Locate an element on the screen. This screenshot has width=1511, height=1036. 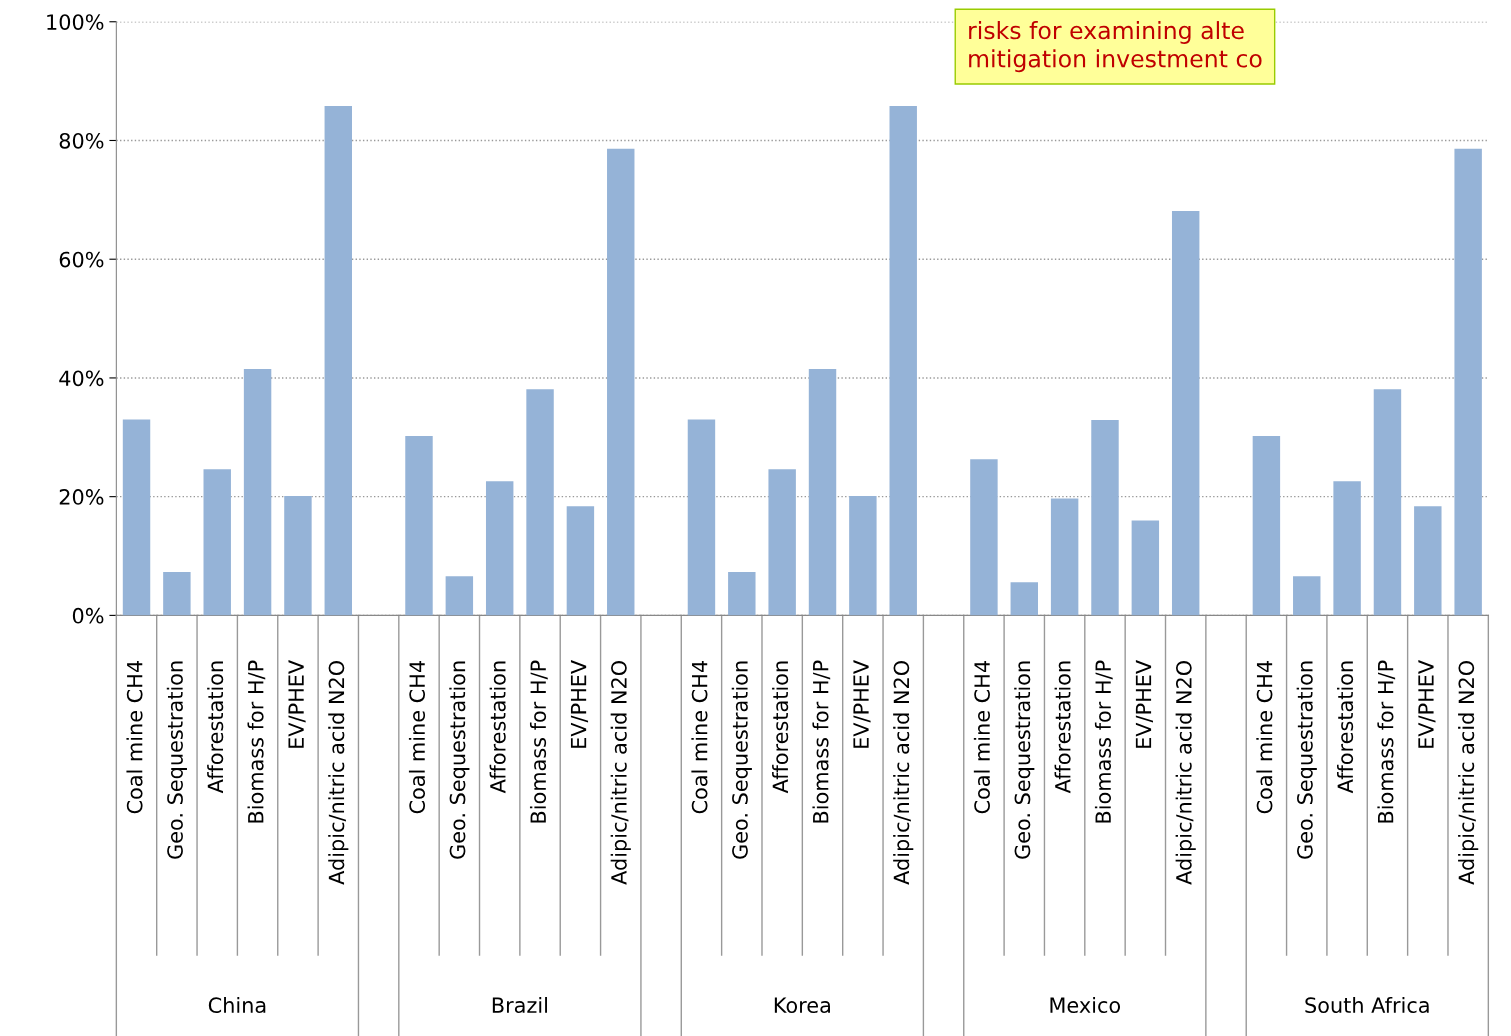
y-tick-label: 80% is located at coordinates (81, 140).